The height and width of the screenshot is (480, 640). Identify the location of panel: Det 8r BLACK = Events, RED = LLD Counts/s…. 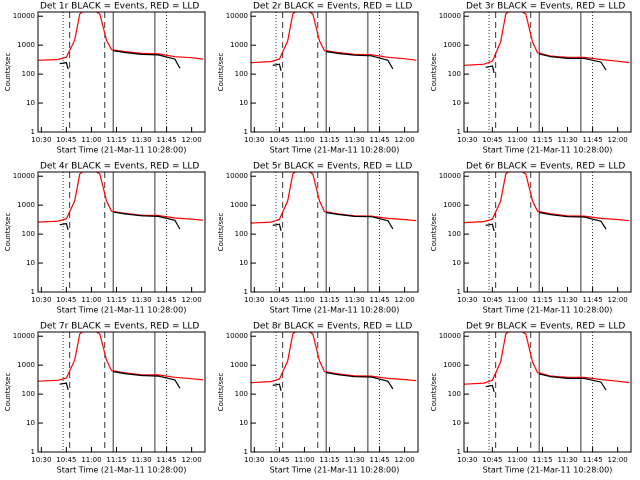
(318, 398).